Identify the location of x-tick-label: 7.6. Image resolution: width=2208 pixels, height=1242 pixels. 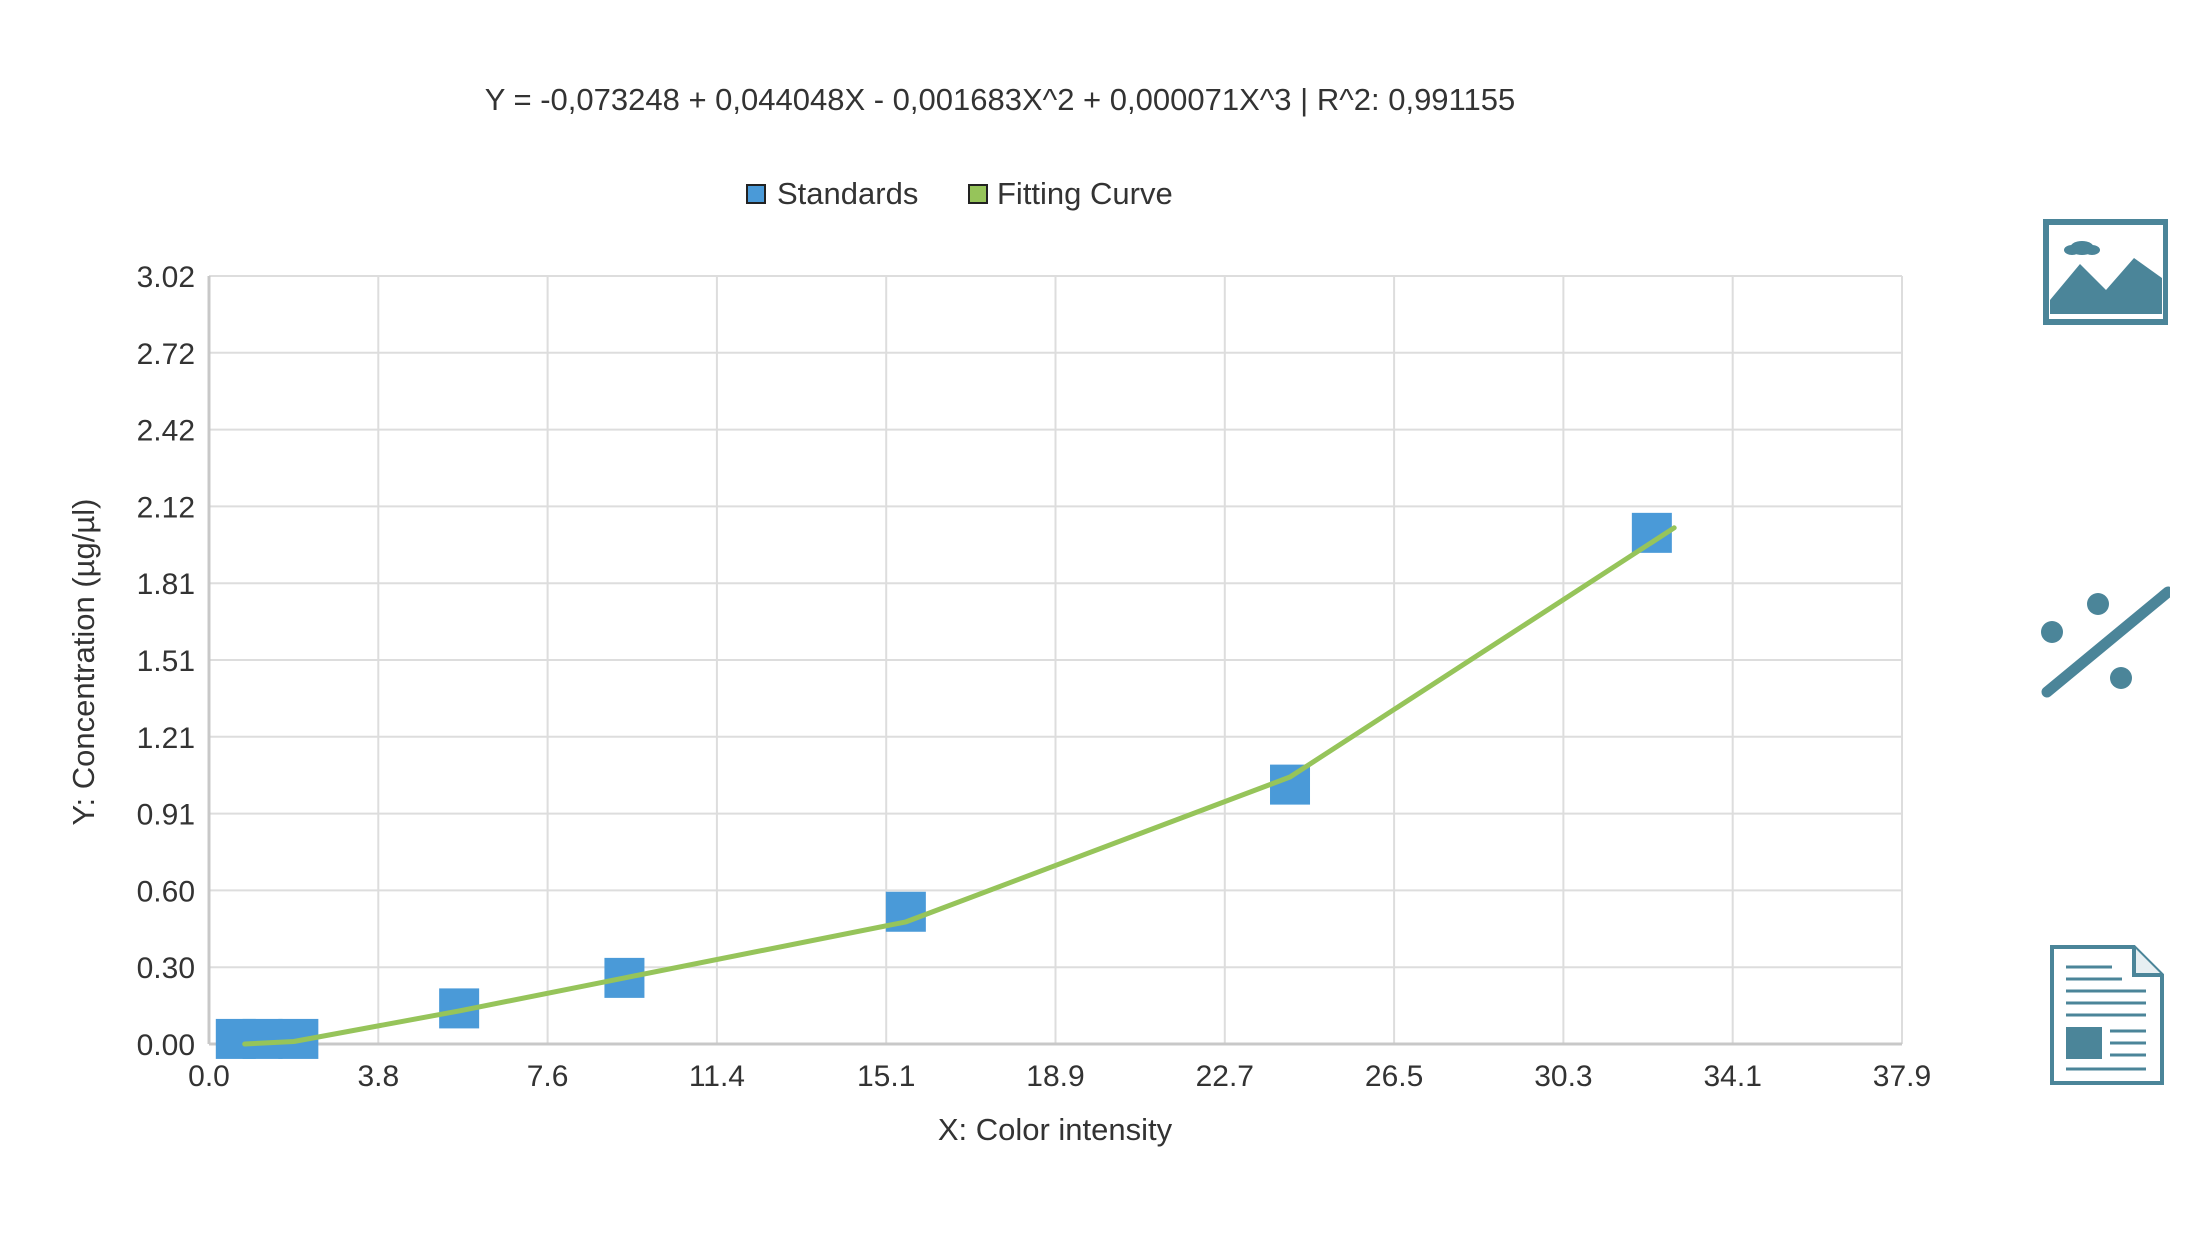
(548, 1076).